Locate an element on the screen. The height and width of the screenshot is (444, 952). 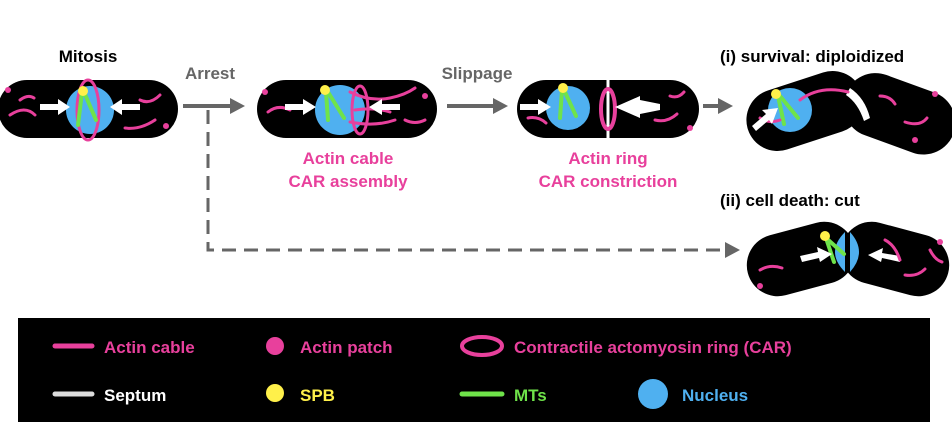
annotation: Actin cable is located at coordinates (348, 158).